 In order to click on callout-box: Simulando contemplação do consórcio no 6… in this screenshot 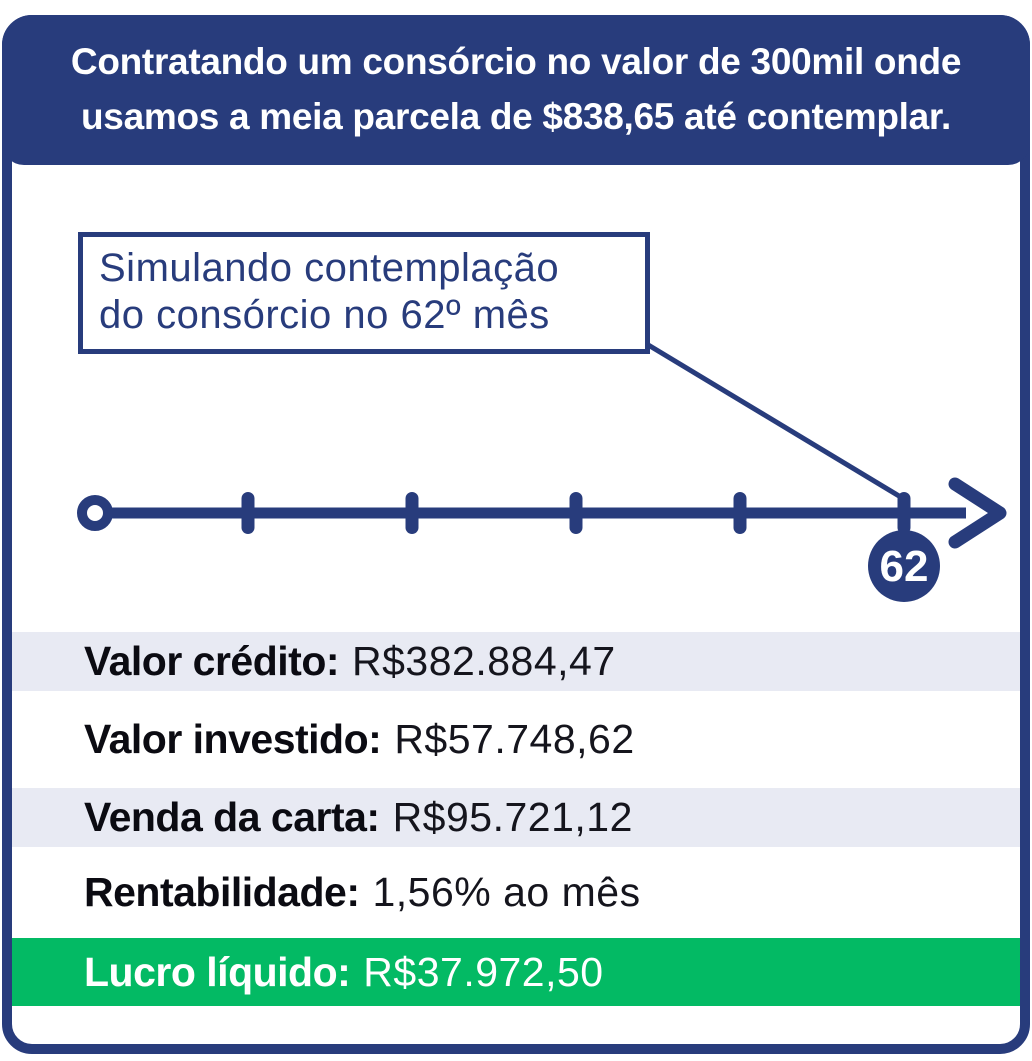, I will do `click(364, 293)`.